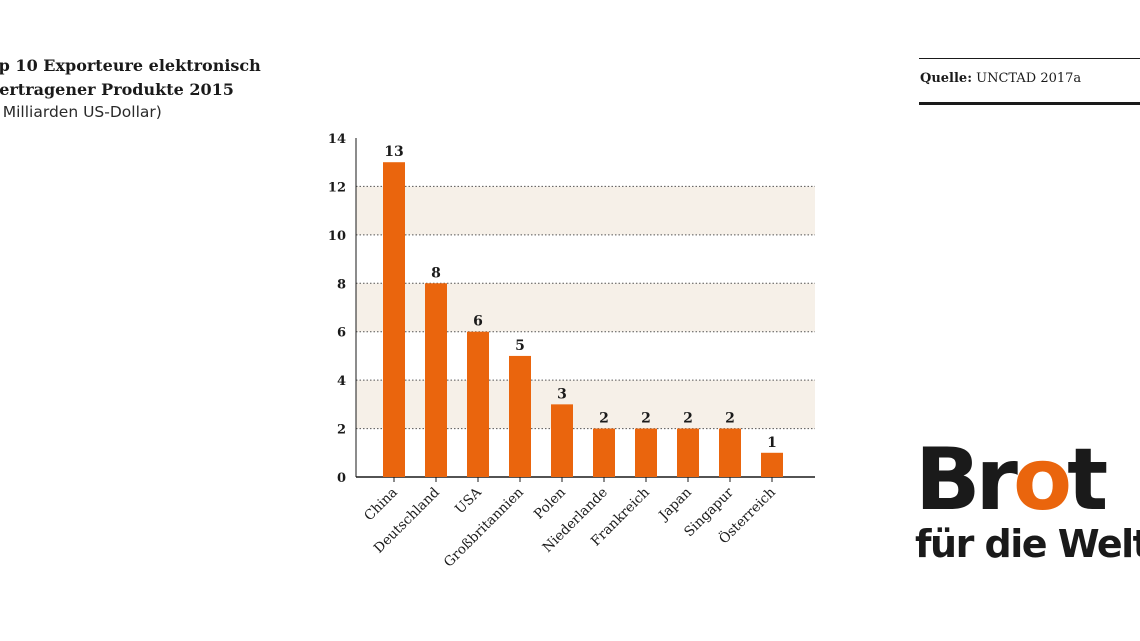 This screenshot has width=1140, height=641. I want to click on data-label: 13, so click(393, 152).